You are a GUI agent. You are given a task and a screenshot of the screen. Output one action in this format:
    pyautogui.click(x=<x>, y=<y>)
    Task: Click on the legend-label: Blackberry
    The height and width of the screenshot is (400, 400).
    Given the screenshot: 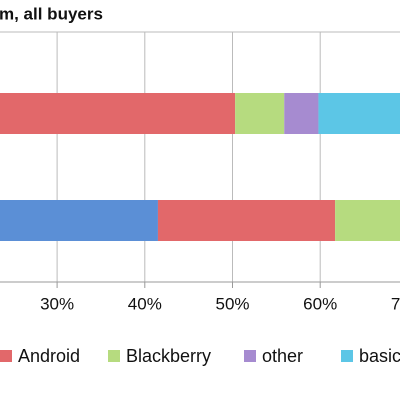 What is the action you would take?
    pyautogui.click(x=168, y=356)
    